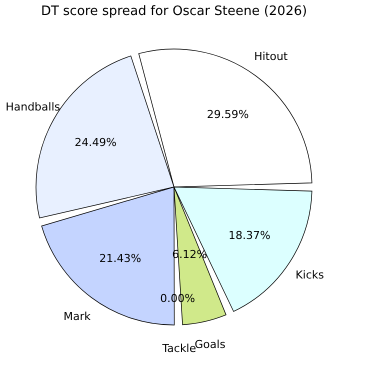 The width and height of the screenshot is (390, 390). What do you see at coordinates (271, 57) in the screenshot?
I see `slice-label: Hitout` at bounding box center [271, 57].